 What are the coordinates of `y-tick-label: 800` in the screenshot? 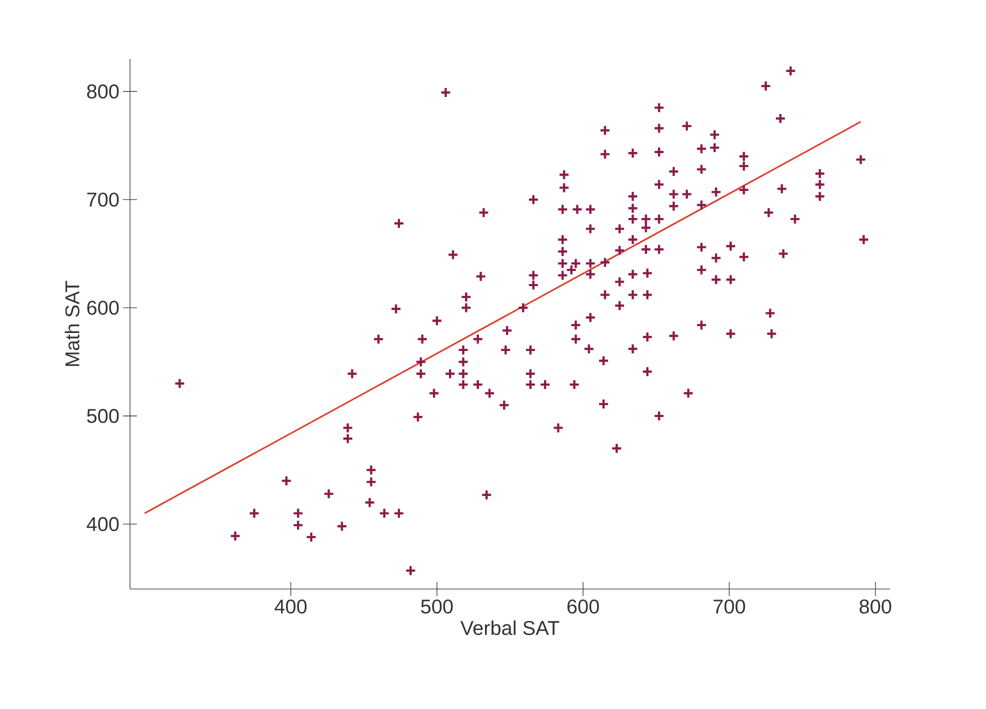 It's located at (103, 91).